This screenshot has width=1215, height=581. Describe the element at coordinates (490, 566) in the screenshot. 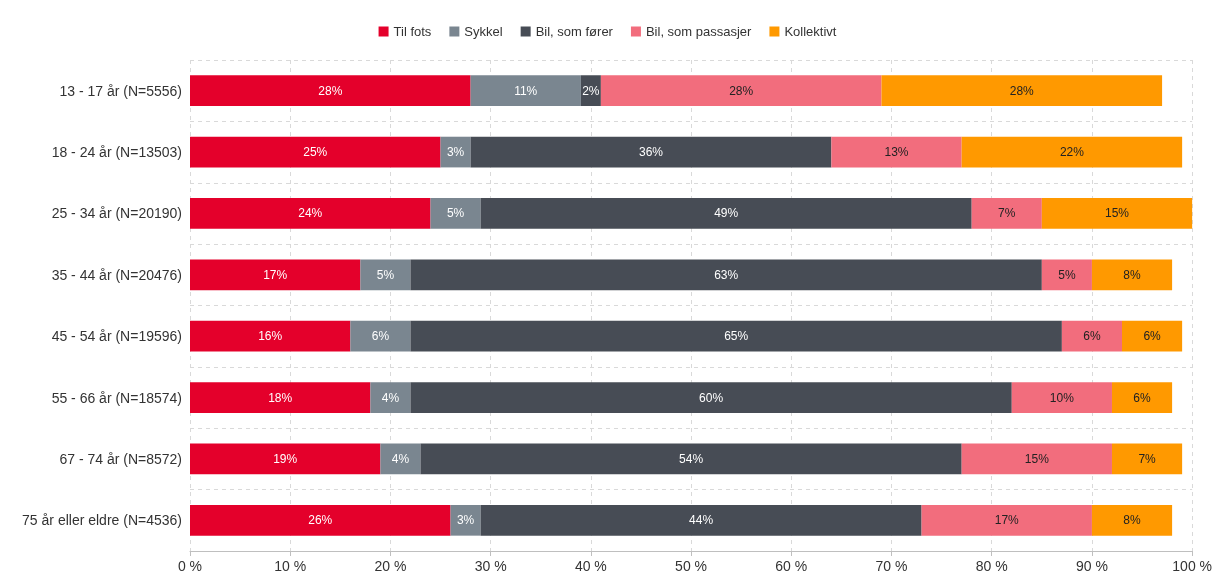

I see `x-tick-label: 30 %` at that location.